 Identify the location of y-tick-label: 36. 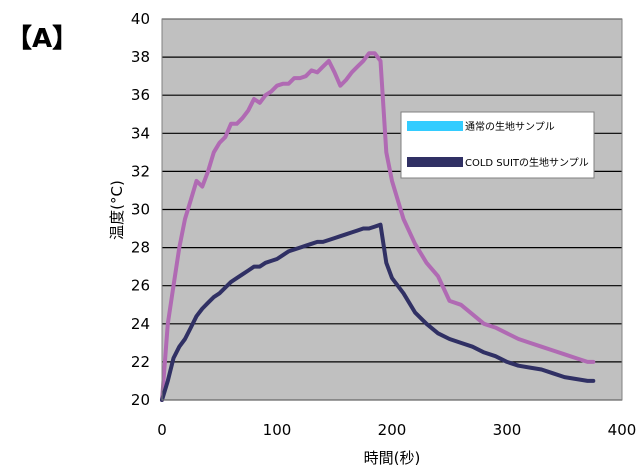
(140, 95).